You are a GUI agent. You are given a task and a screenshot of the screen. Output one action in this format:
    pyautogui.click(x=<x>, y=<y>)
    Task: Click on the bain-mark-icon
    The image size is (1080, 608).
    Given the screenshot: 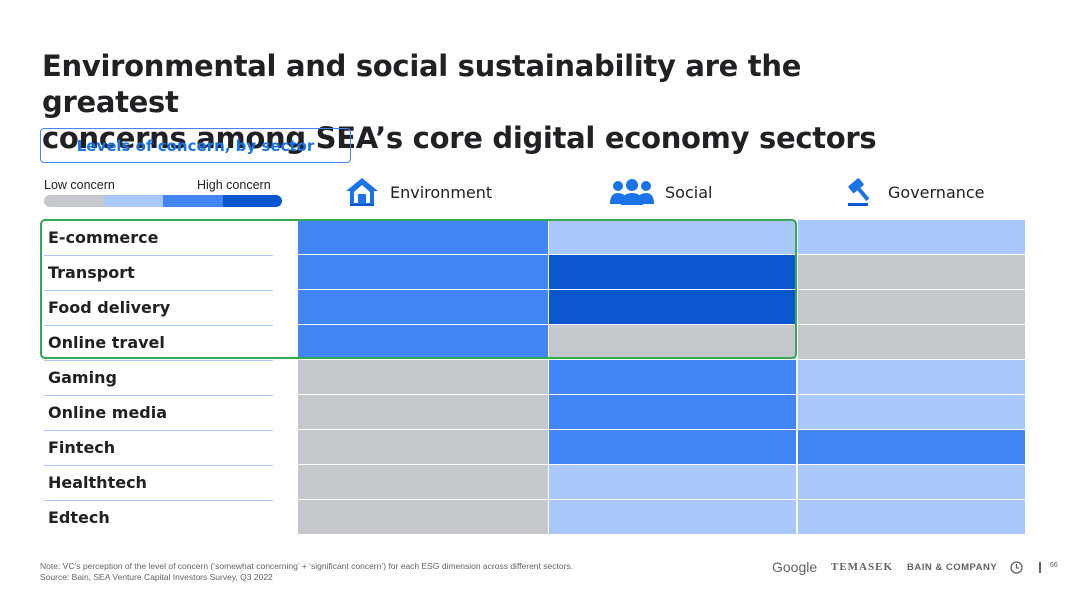 What is the action you would take?
    pyautogui.click(x=1016, y=567)
    